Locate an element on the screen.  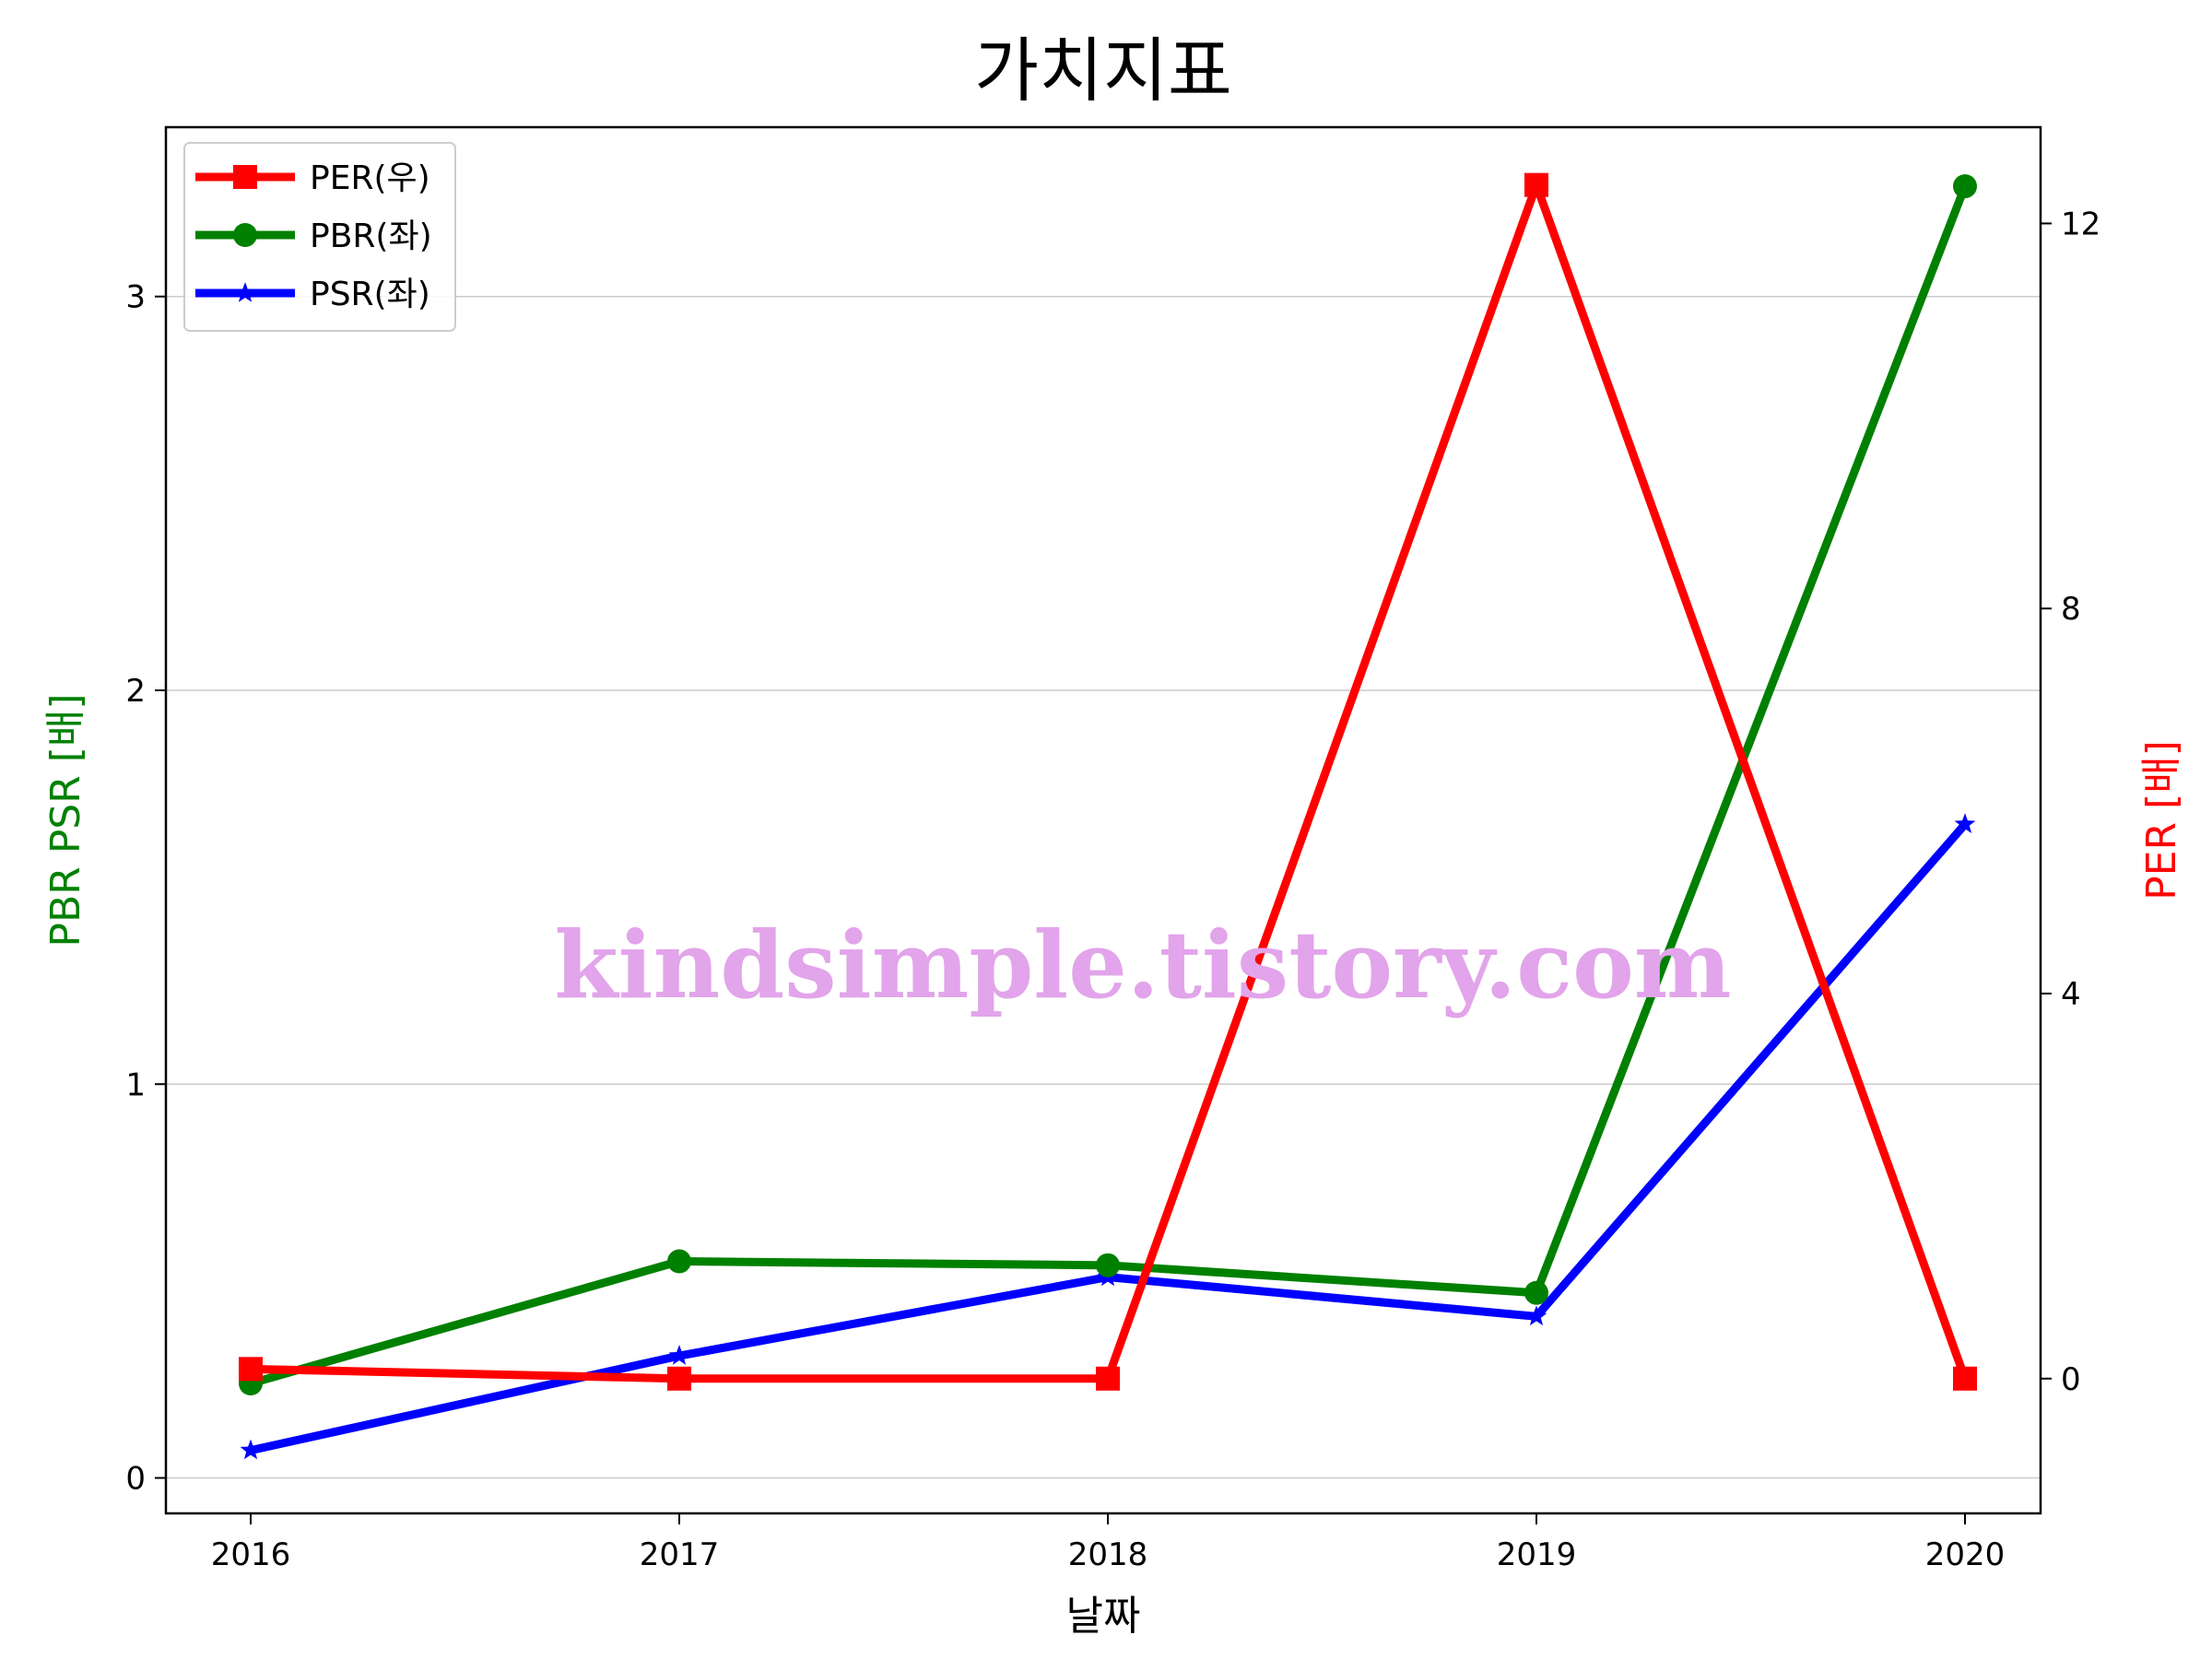
legend-label: PER(우) is located at coordinates (370, 178).